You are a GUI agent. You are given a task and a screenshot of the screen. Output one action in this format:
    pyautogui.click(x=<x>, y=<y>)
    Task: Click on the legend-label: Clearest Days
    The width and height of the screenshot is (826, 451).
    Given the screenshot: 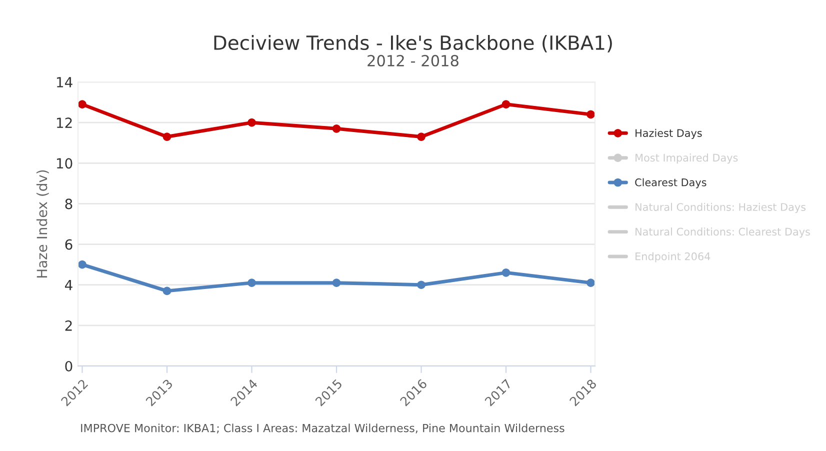 What is the action you would take?
    pyautogui.click(x=670, y=183)
    